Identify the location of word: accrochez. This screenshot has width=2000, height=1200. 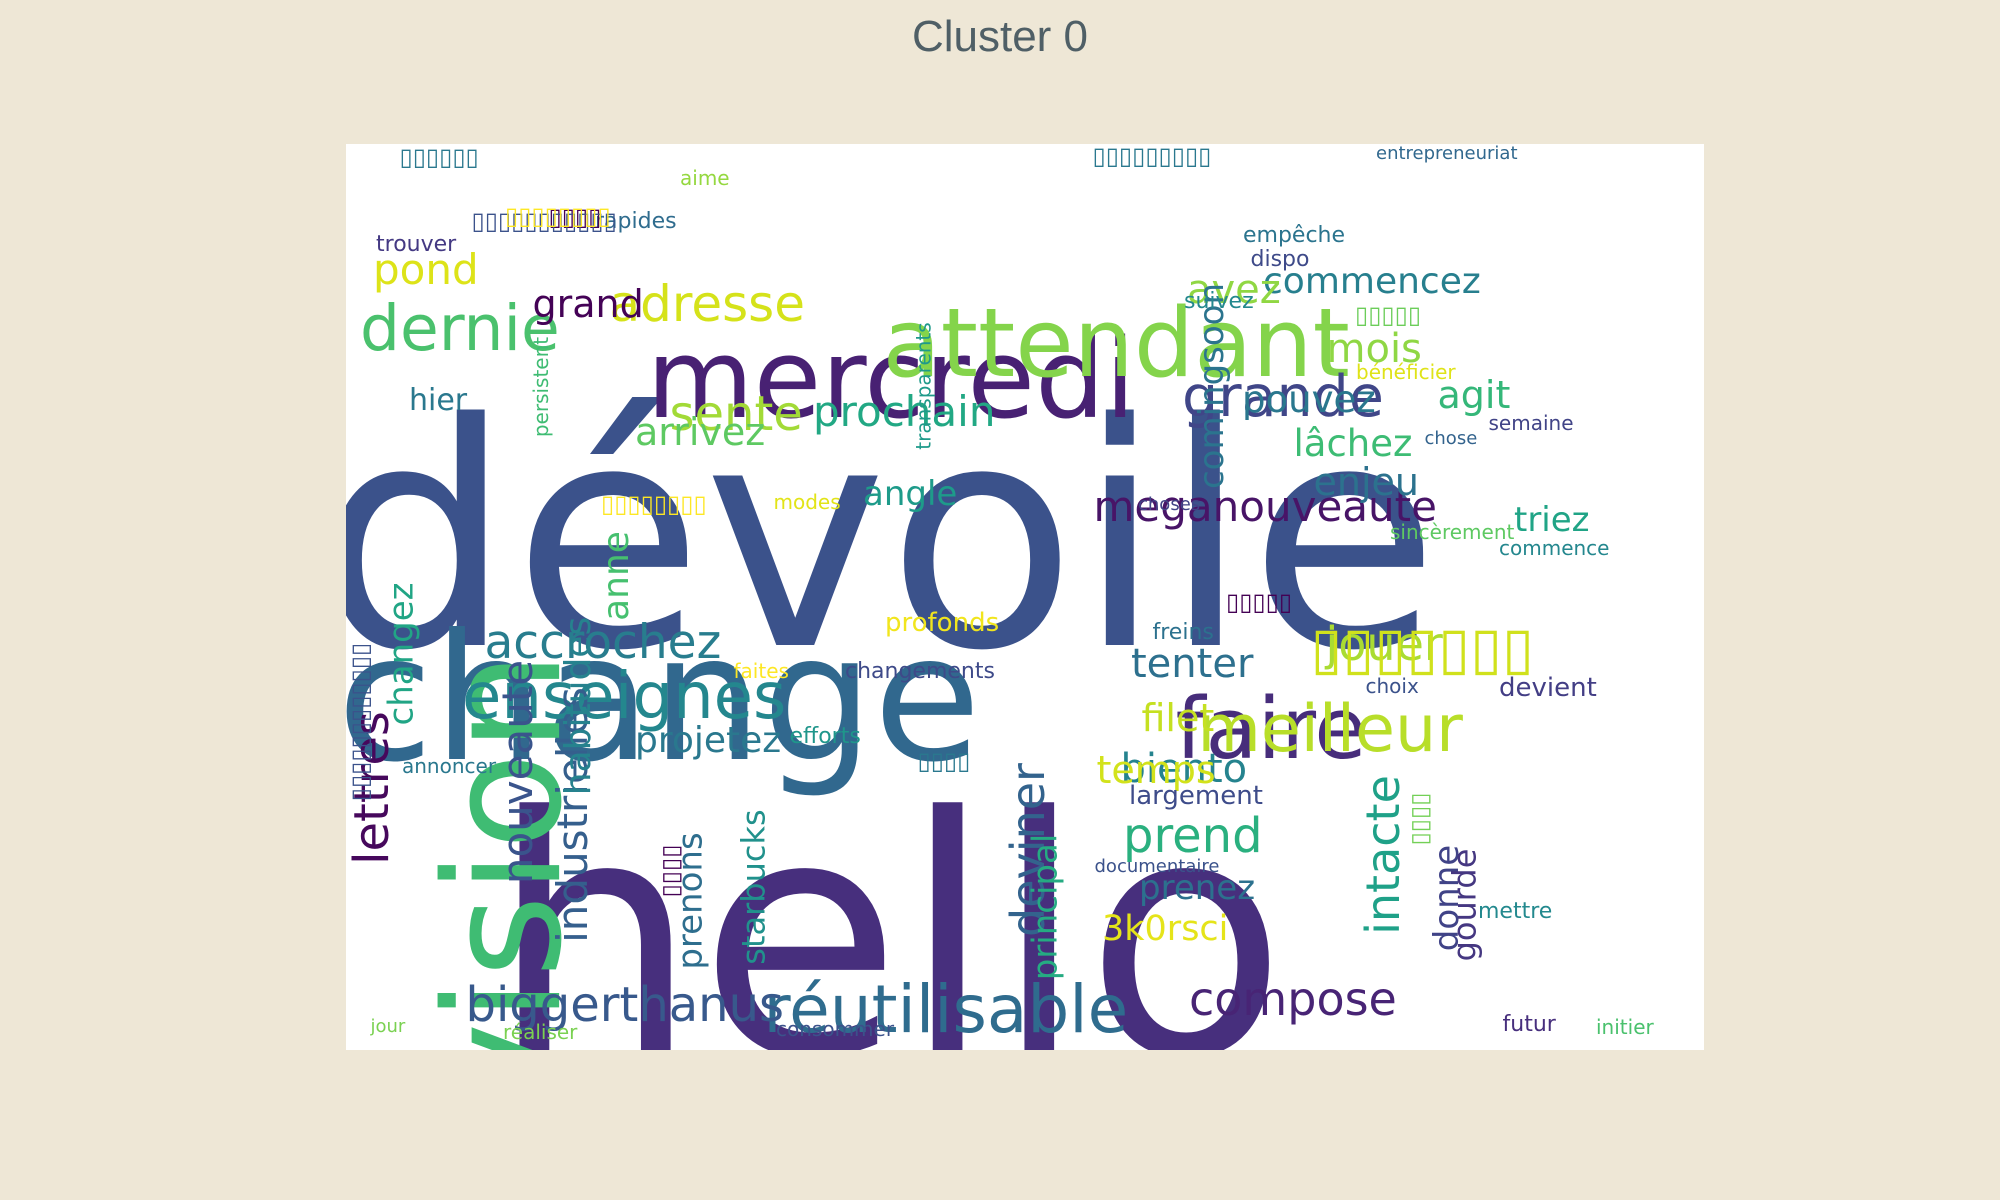
(603, 642).